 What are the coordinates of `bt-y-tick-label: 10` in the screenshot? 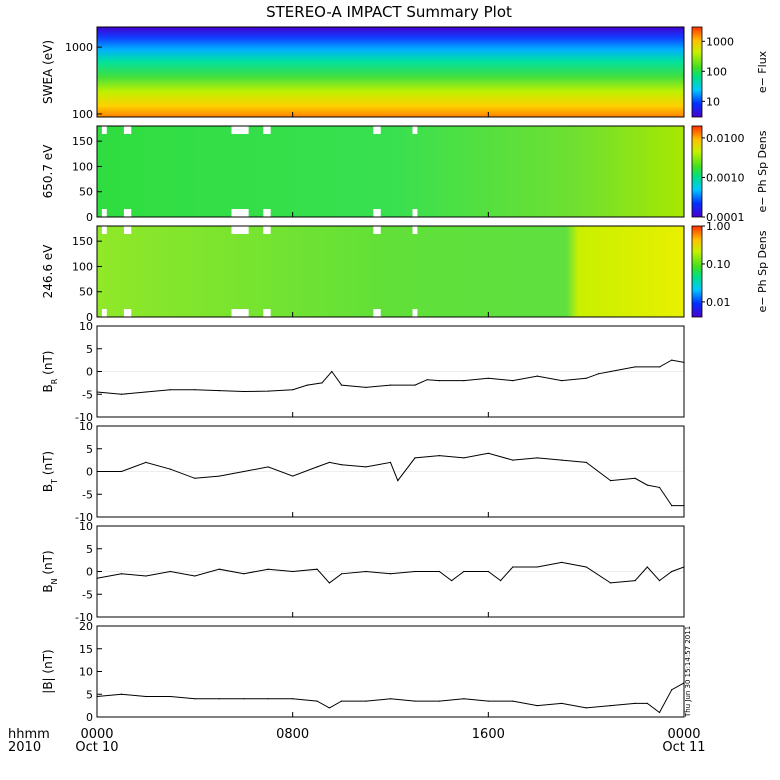 It's located at (86, 426).